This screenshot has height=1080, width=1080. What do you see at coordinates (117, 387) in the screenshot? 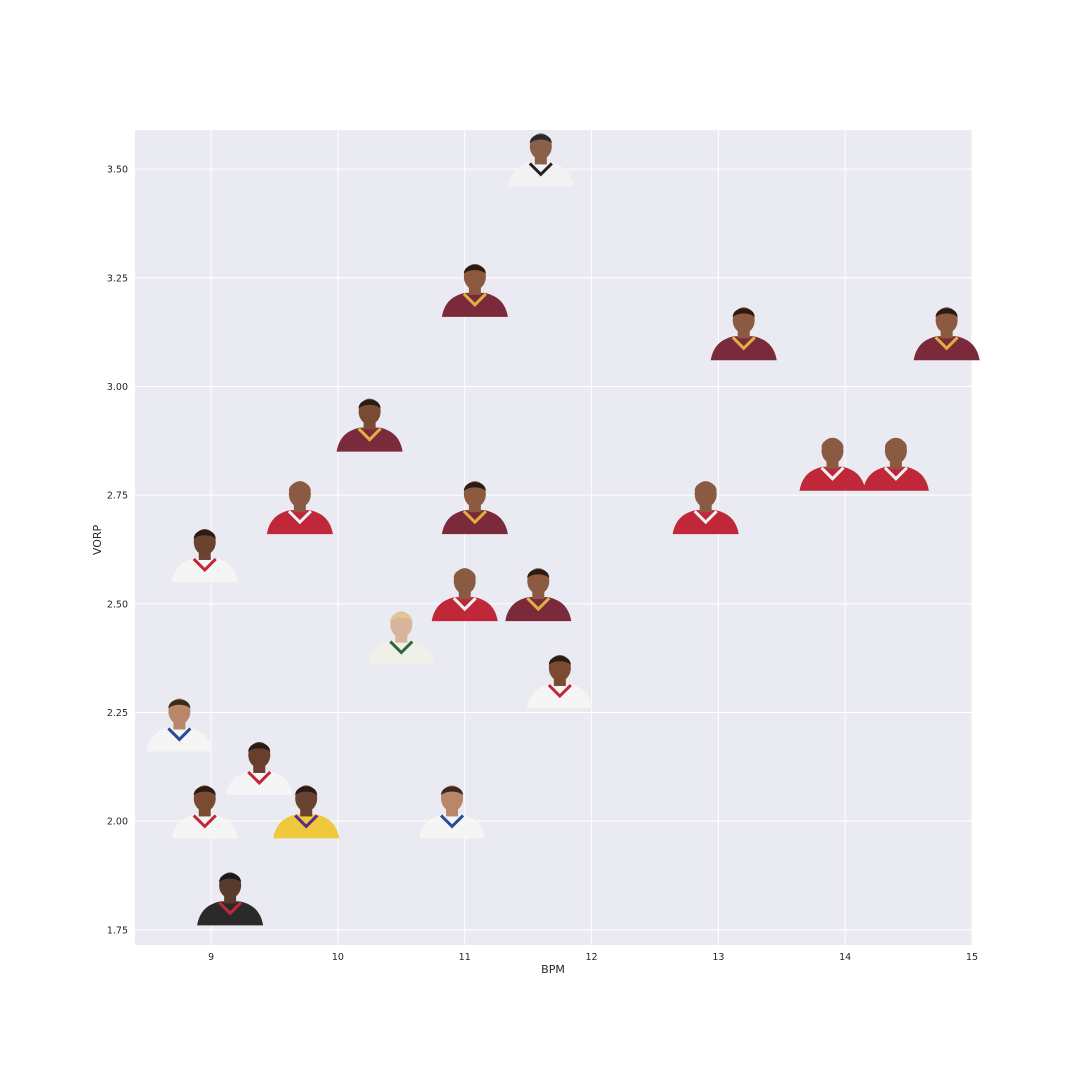
I see `y-tick-label: 3.00` at bounding box center [117, 387].